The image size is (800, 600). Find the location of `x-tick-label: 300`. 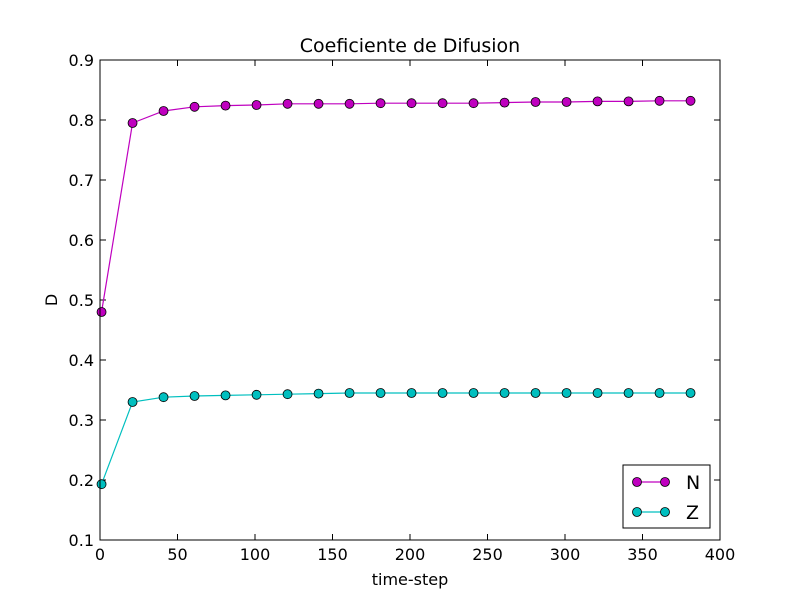

x-tick-label: 300 is located at coordinates (565, 554).